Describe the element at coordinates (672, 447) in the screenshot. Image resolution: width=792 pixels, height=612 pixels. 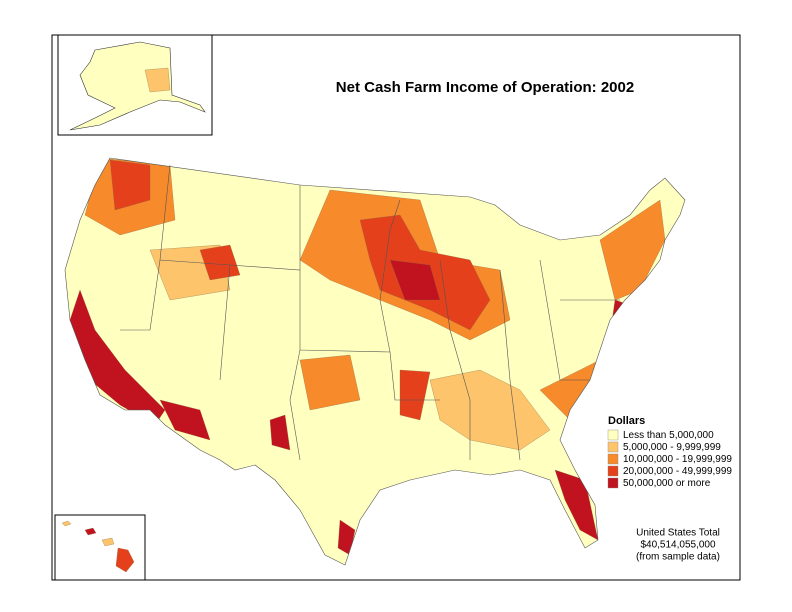
I see `legend-label: 5,000,000 - 9,999,999` at that location.